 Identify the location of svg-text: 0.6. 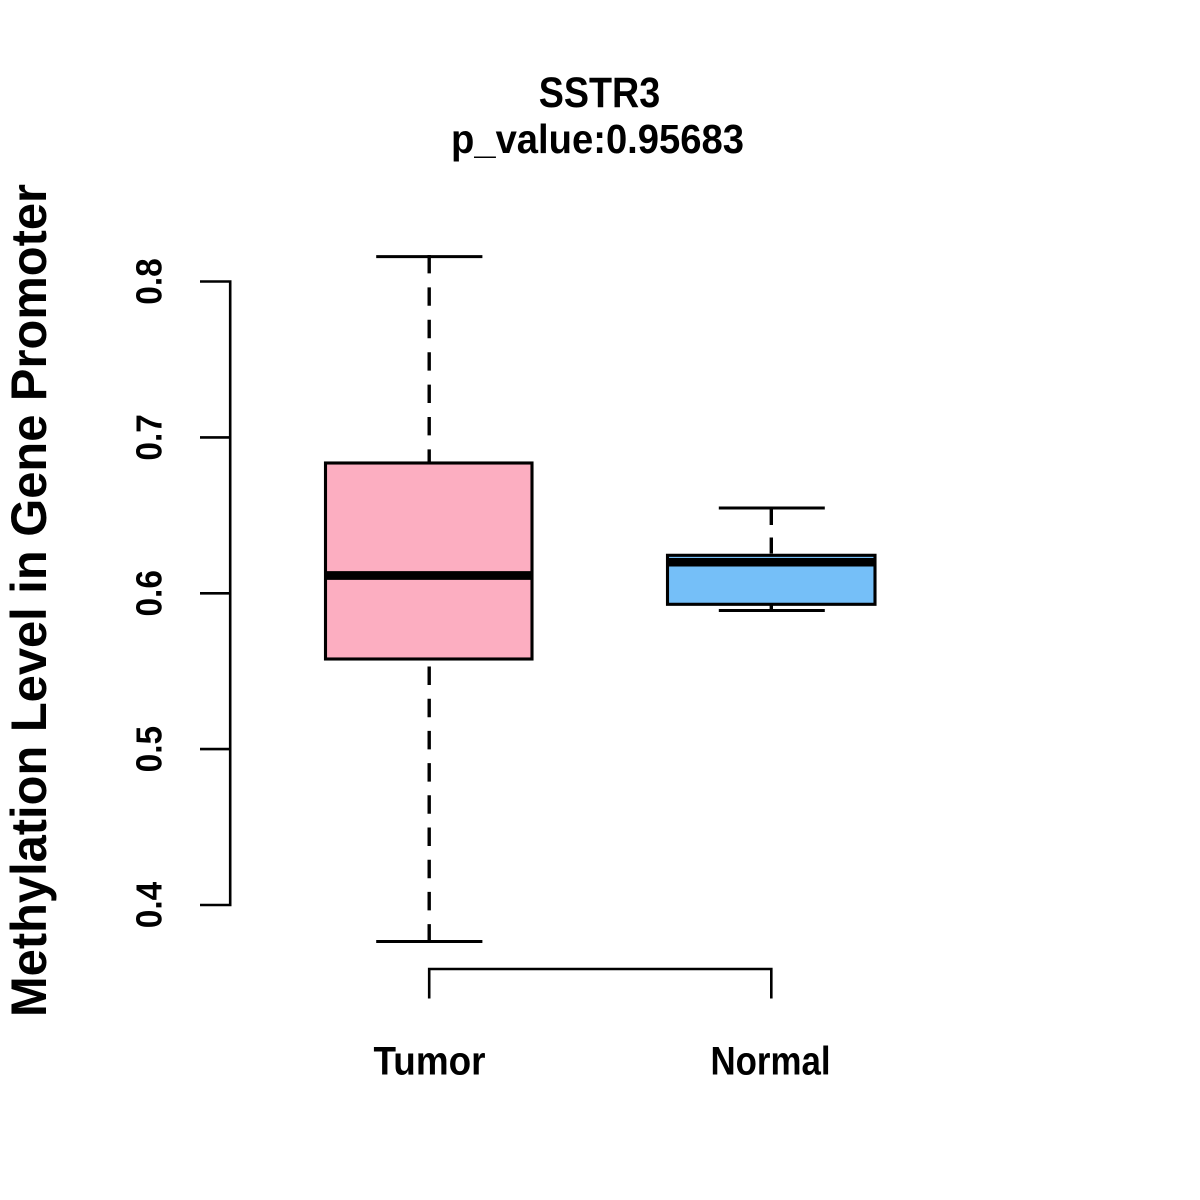
(149, 593).